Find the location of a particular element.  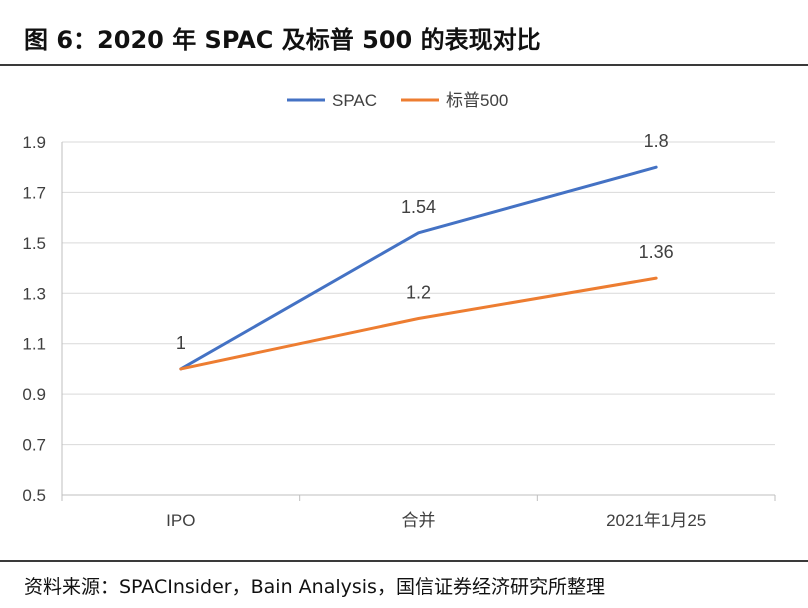

data-label: 1 is located at coordinates (181, 343).